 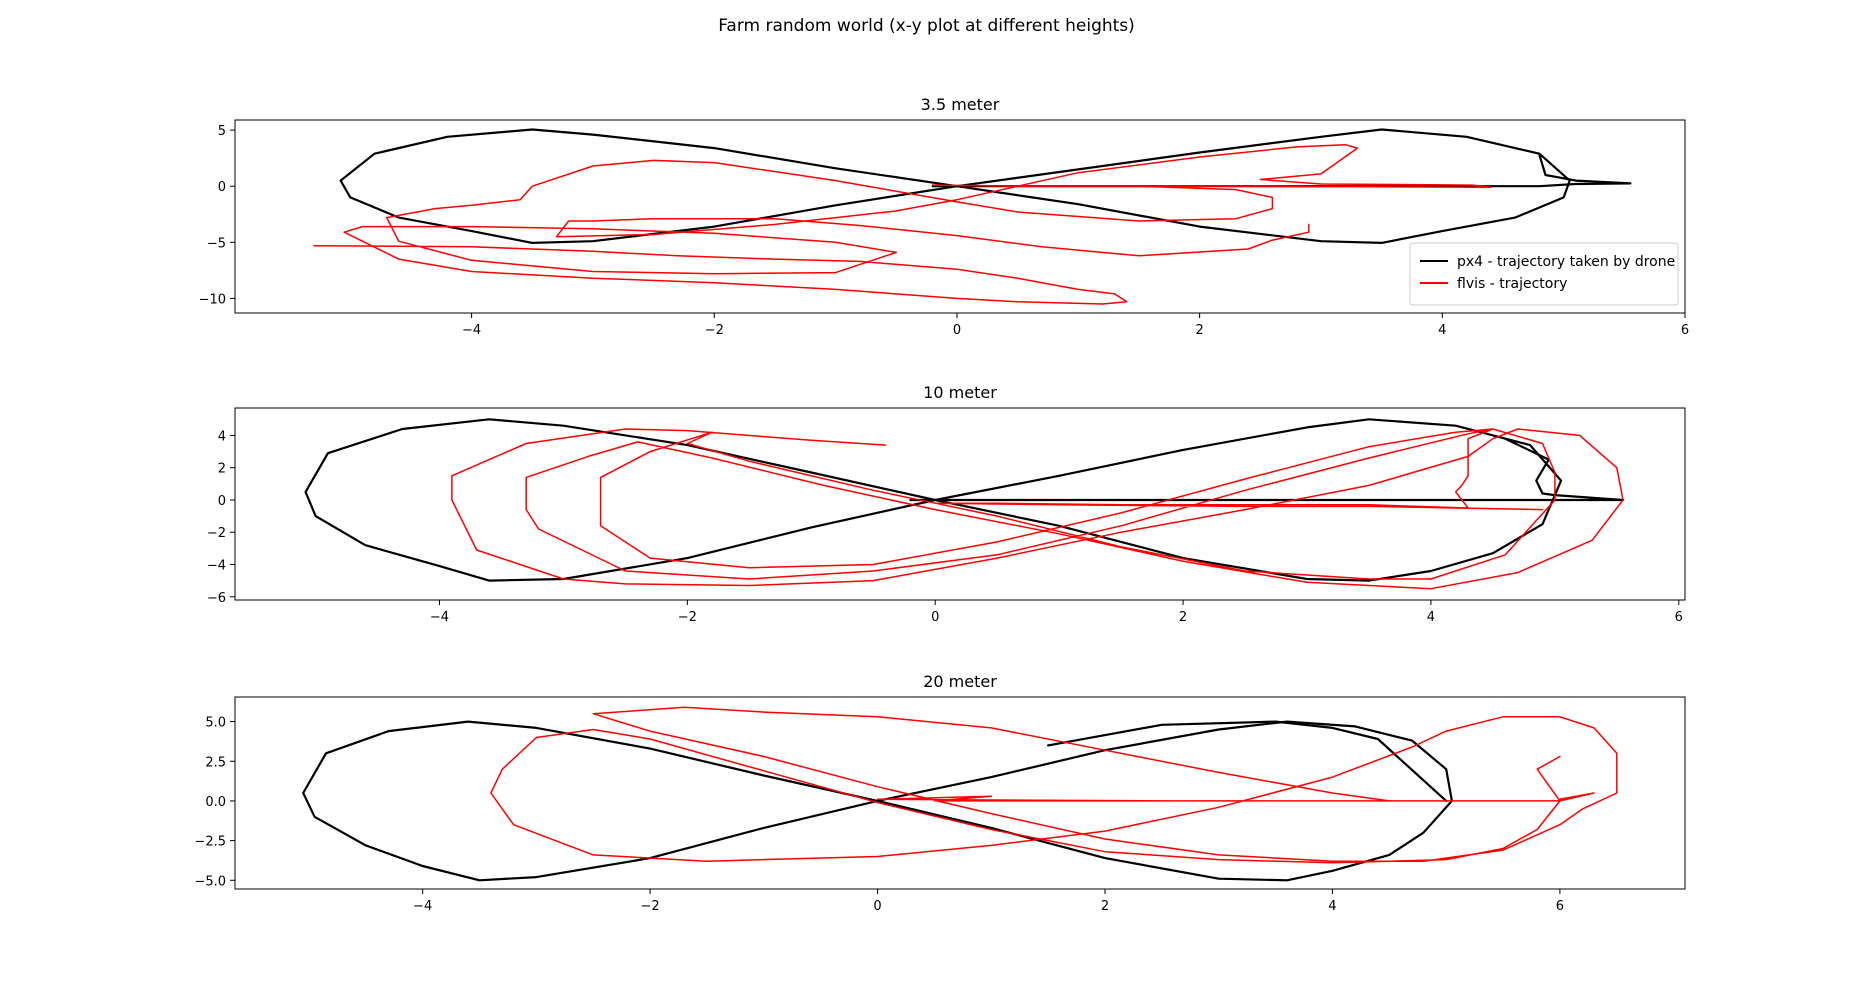 I want to click on y-tick-label: 0.0, so click(x=215, y=802).